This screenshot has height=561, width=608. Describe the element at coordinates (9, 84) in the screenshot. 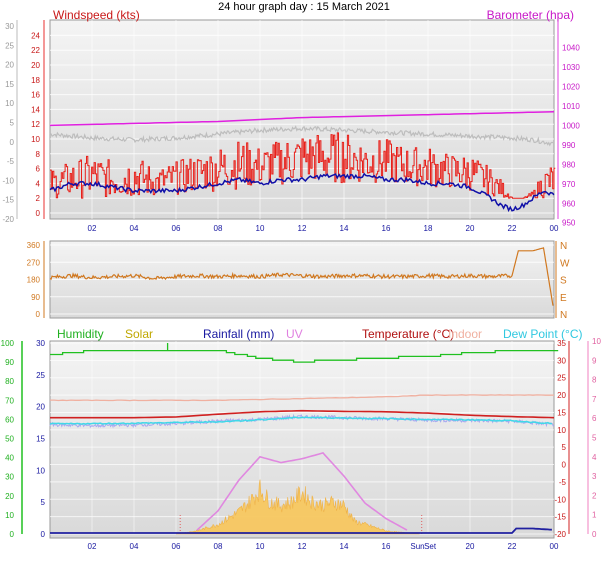

I see `tick-label-far-left: 15` at that location.